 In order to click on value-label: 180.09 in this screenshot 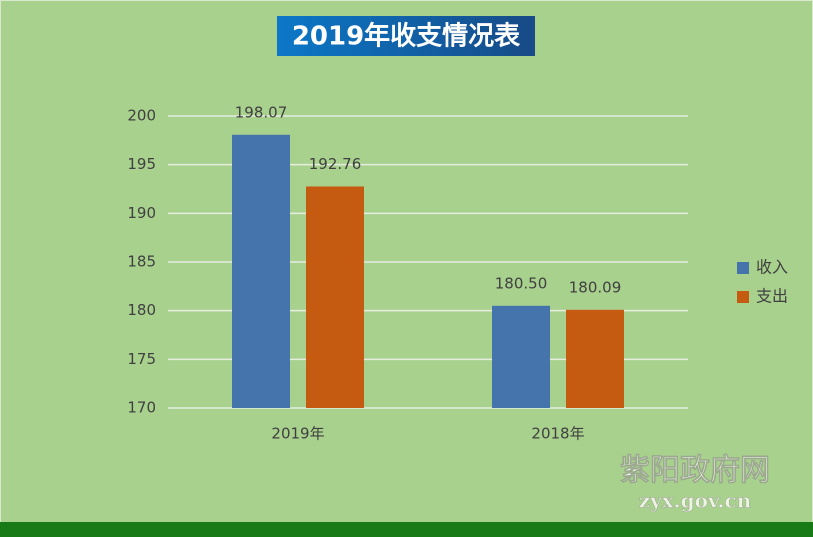, I will do `click(595, 287)`.